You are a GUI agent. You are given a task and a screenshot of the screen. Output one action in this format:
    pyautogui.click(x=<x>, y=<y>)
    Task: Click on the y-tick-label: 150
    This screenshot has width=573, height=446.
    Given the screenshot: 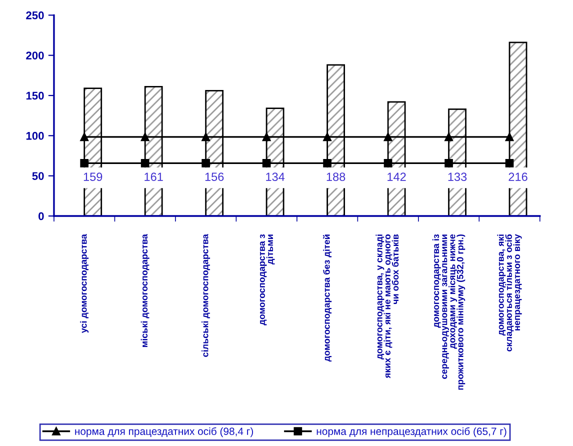 What is the action you would take?
    pyautogui.click(x=35, y=96)
    